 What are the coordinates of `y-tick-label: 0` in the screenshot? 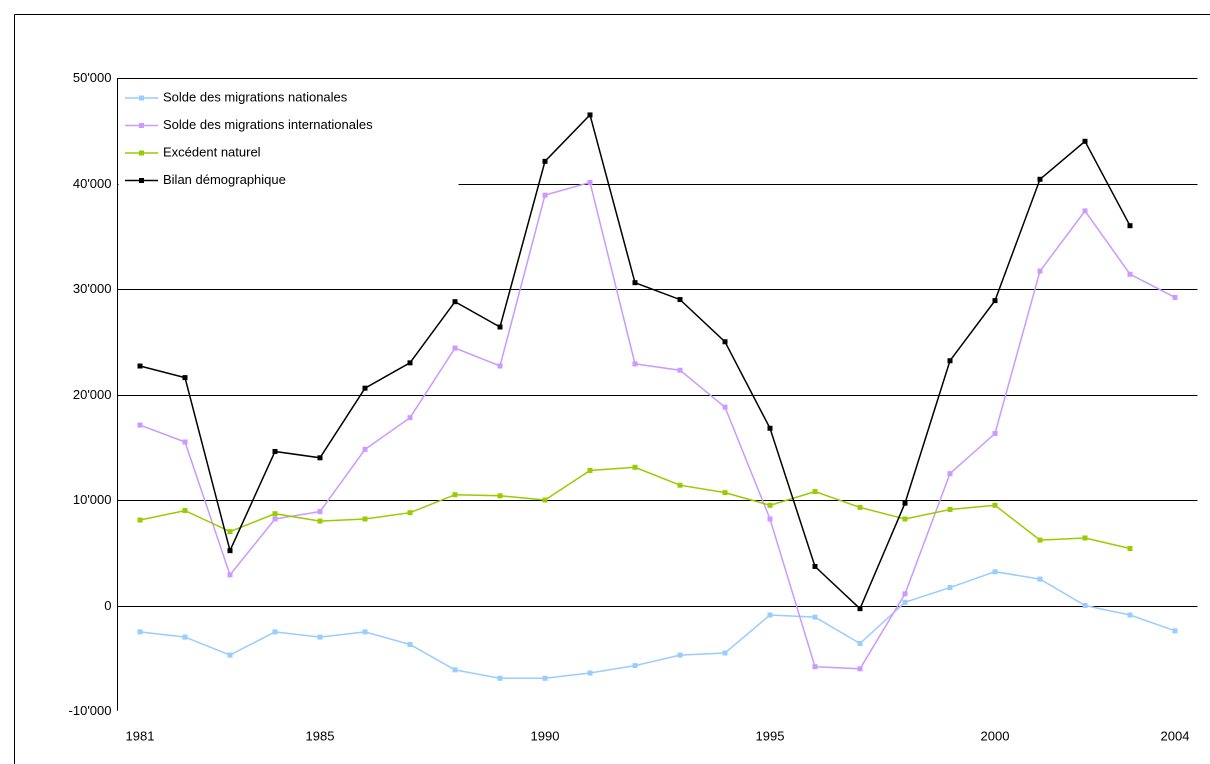 It's located at (107, 605).